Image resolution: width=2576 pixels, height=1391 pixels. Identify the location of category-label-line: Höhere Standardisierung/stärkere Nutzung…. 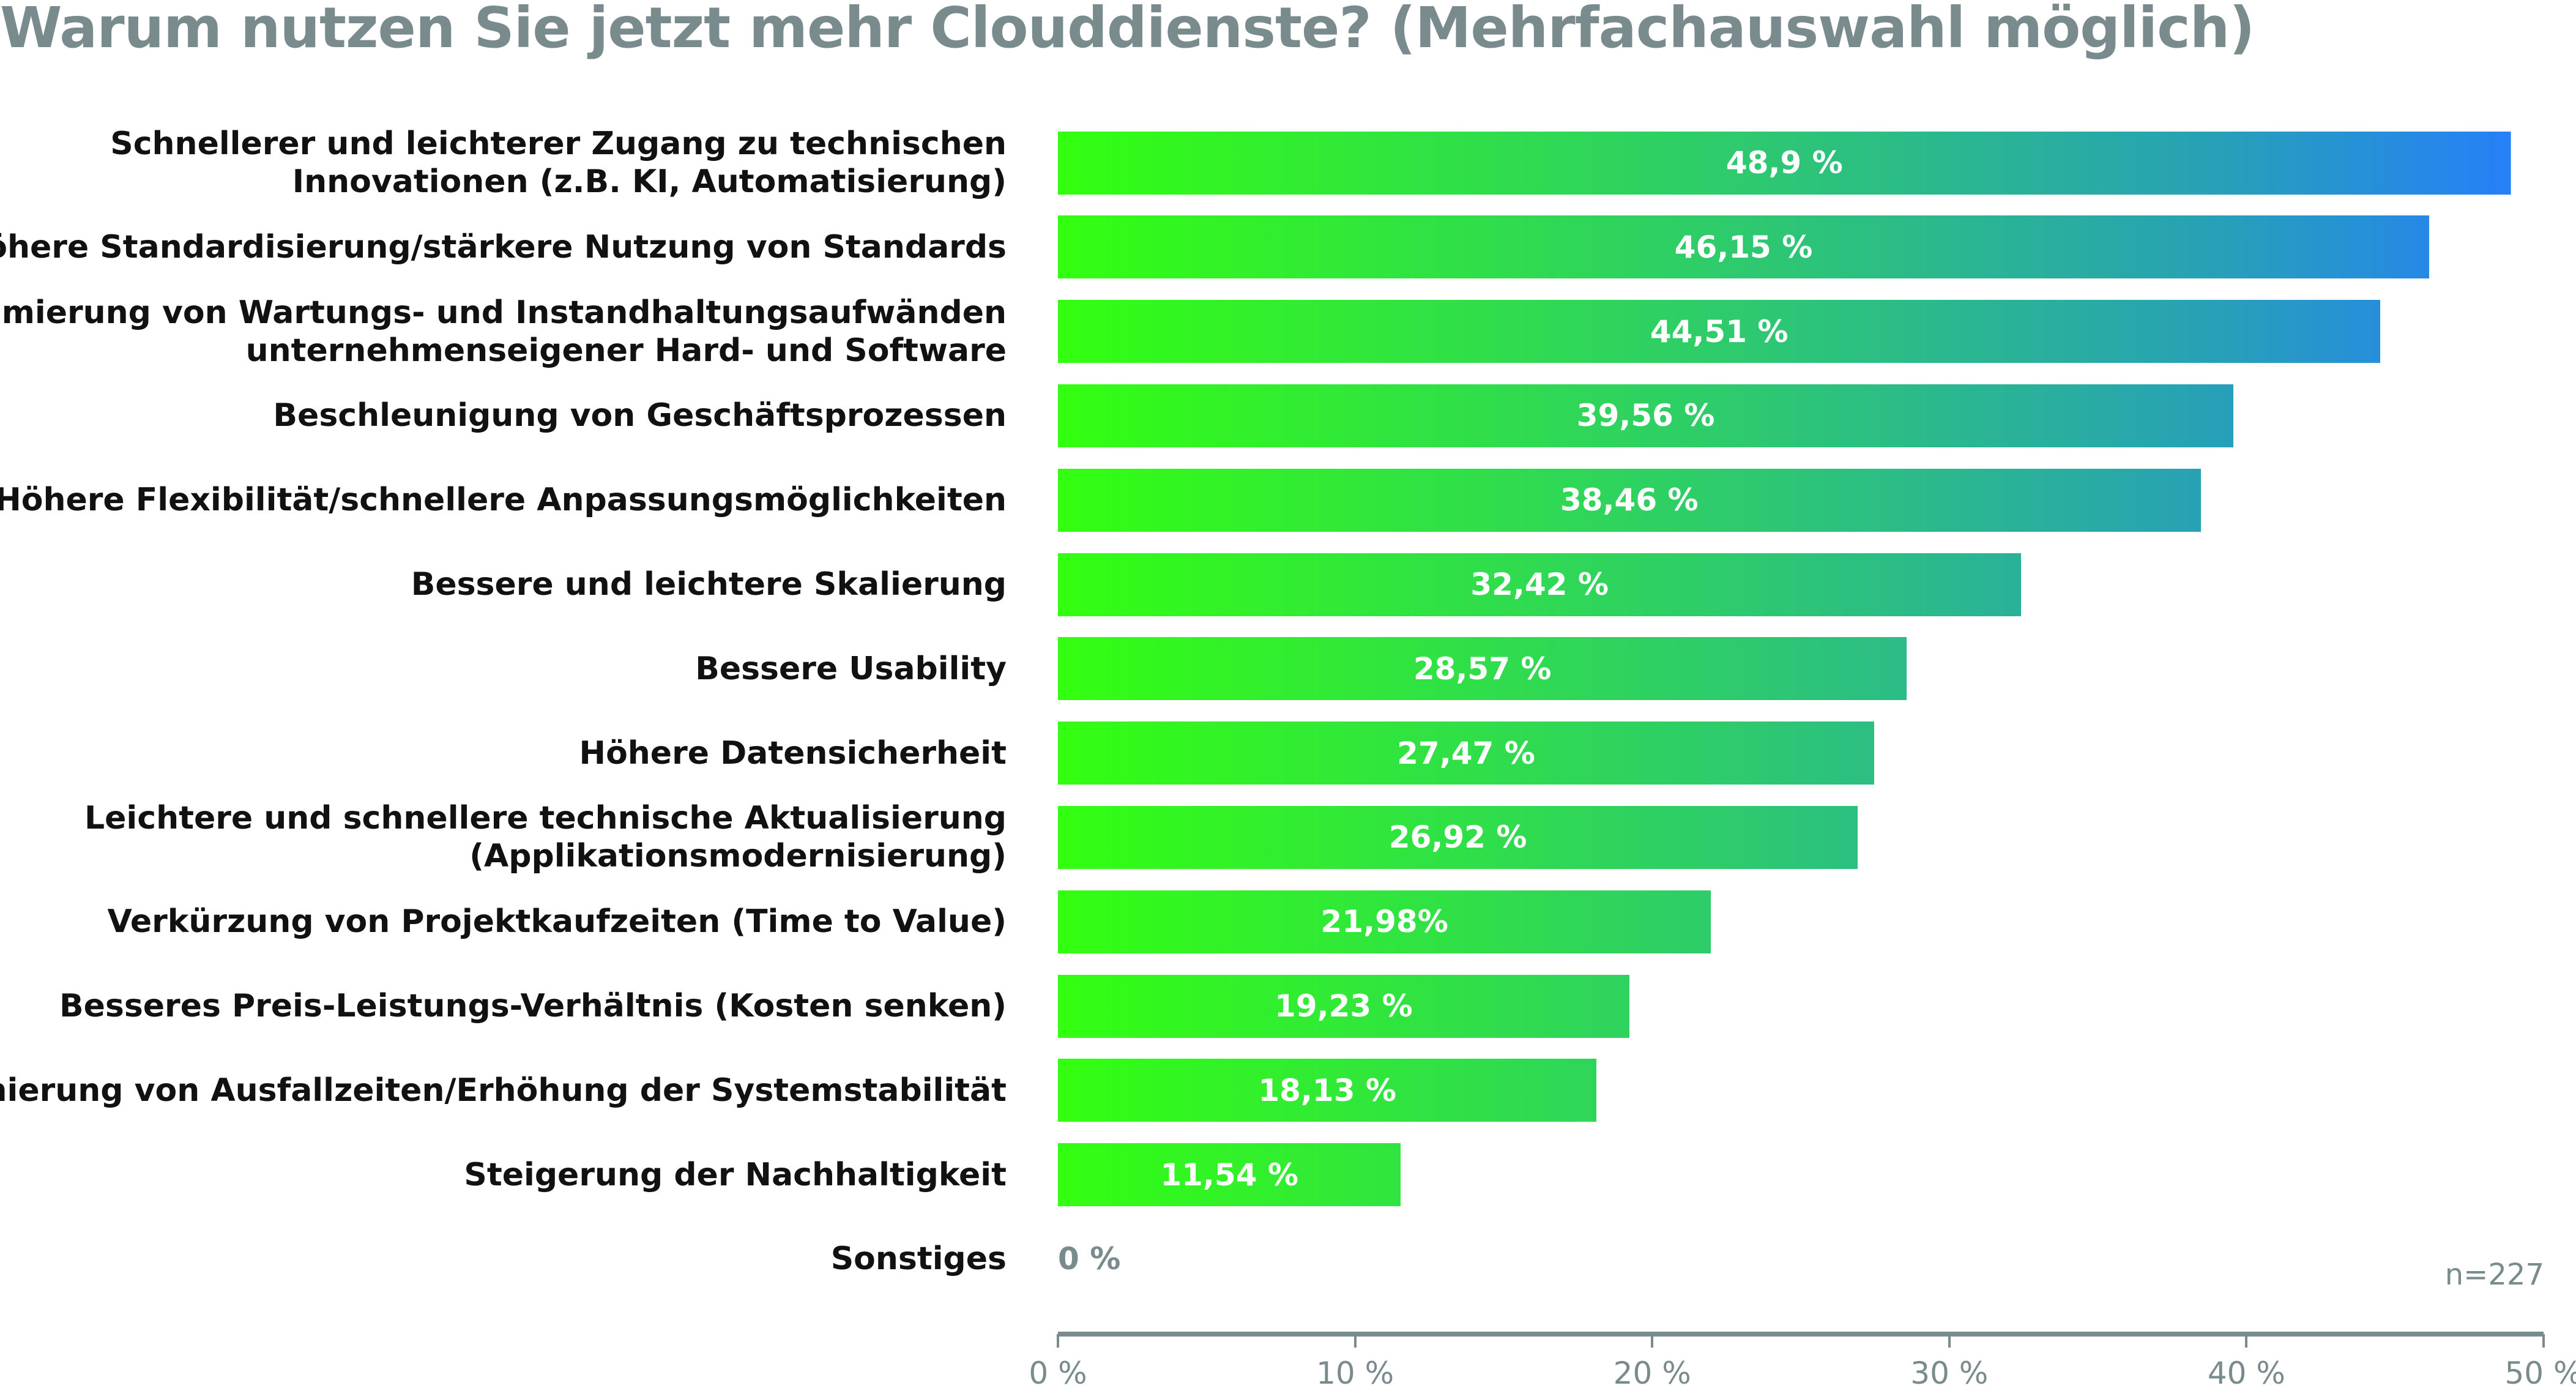
(504, 247).